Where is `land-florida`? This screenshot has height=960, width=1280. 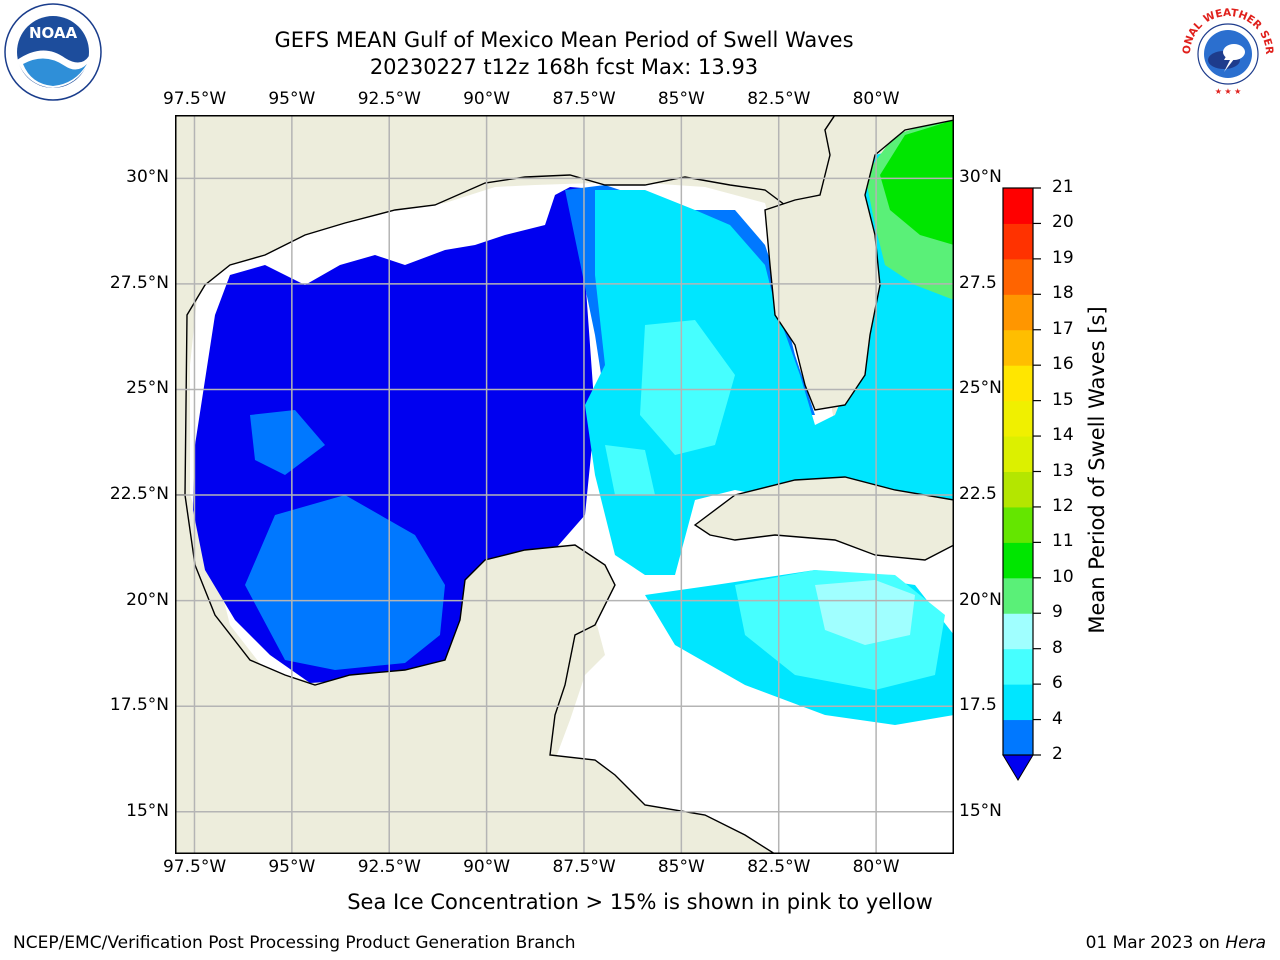 land-florida is located at coordinates (859, 263).